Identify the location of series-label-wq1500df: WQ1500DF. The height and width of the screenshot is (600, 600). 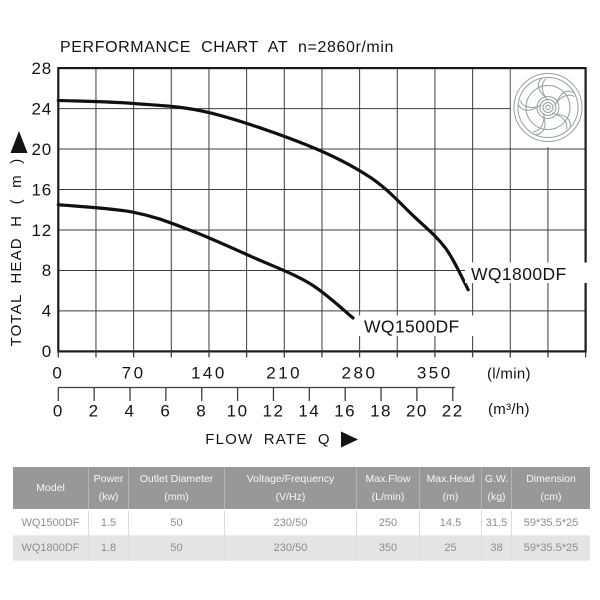
(412, 327).